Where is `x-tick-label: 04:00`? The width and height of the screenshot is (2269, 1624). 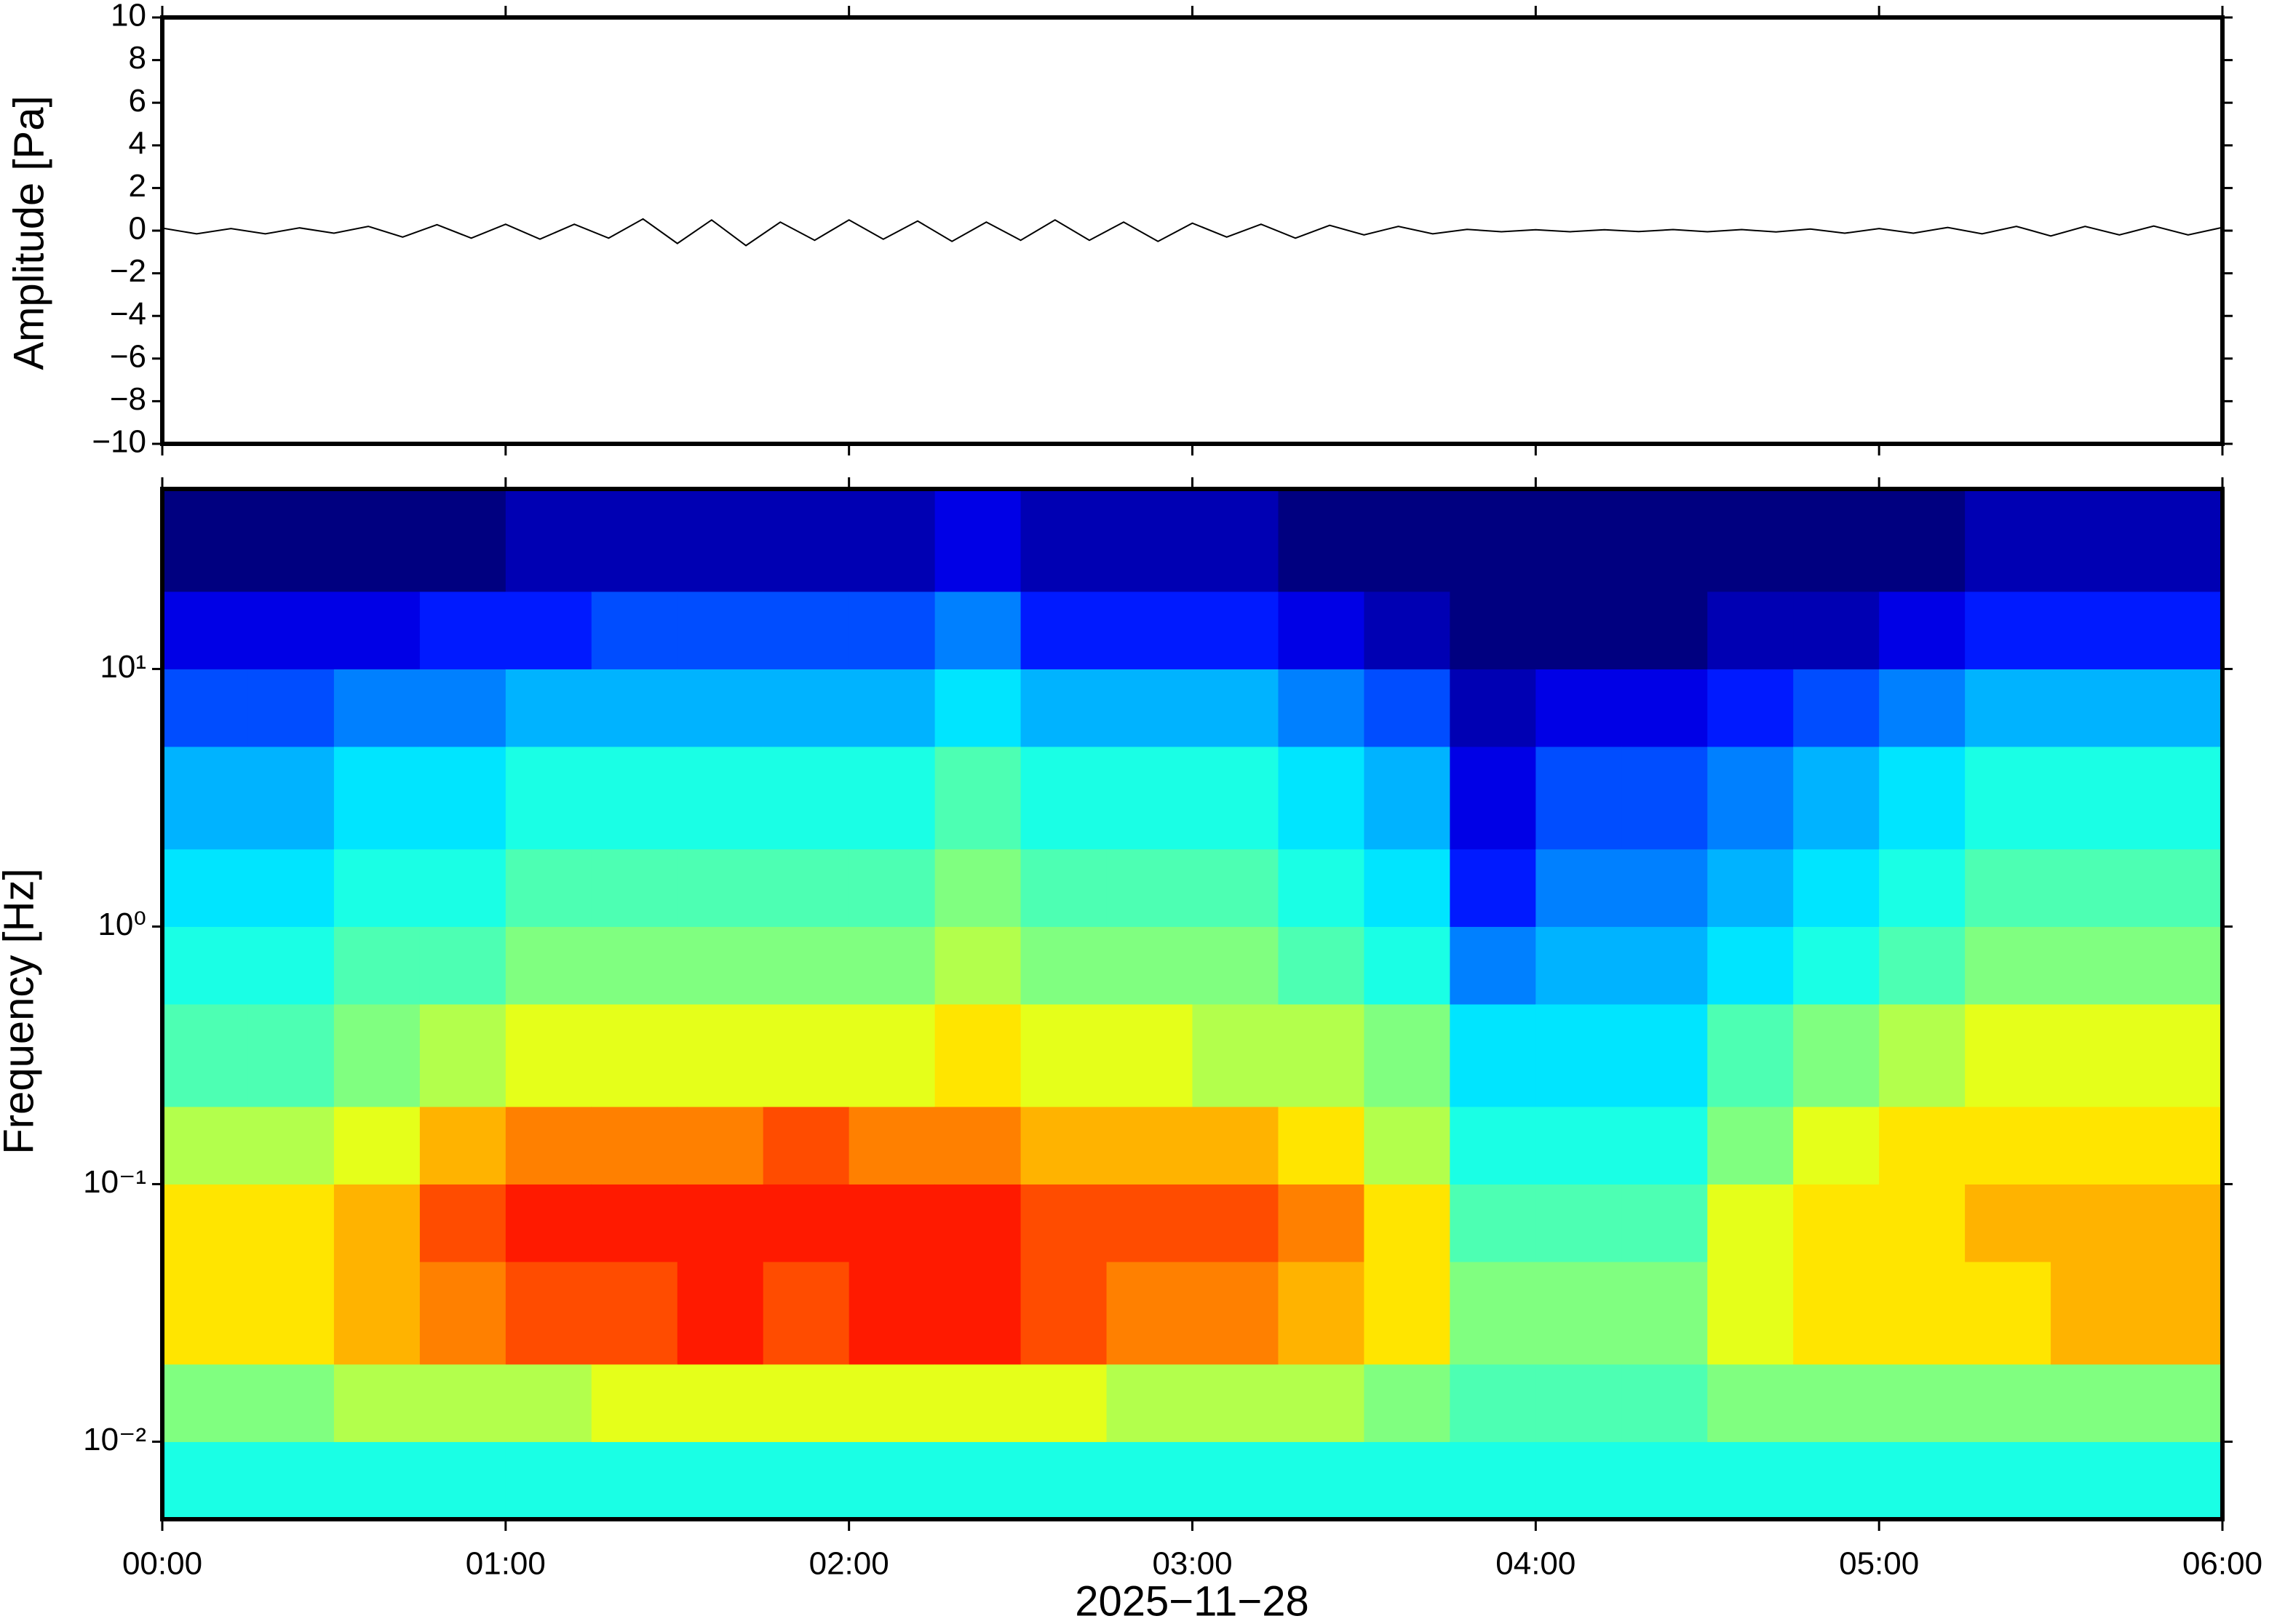
x-tick-label: 04:00 is located at coordinates (1535, 1564).